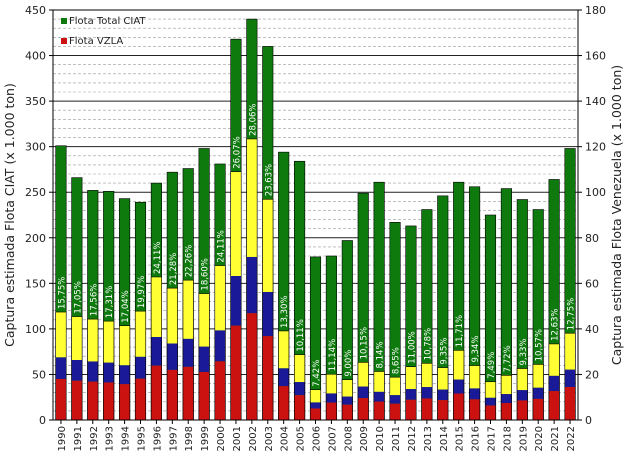  What do you see at coordinates (523, 438) in the screenshot?
I see `x-tick-label-2019: 2019` at bounding box center [523, 438].